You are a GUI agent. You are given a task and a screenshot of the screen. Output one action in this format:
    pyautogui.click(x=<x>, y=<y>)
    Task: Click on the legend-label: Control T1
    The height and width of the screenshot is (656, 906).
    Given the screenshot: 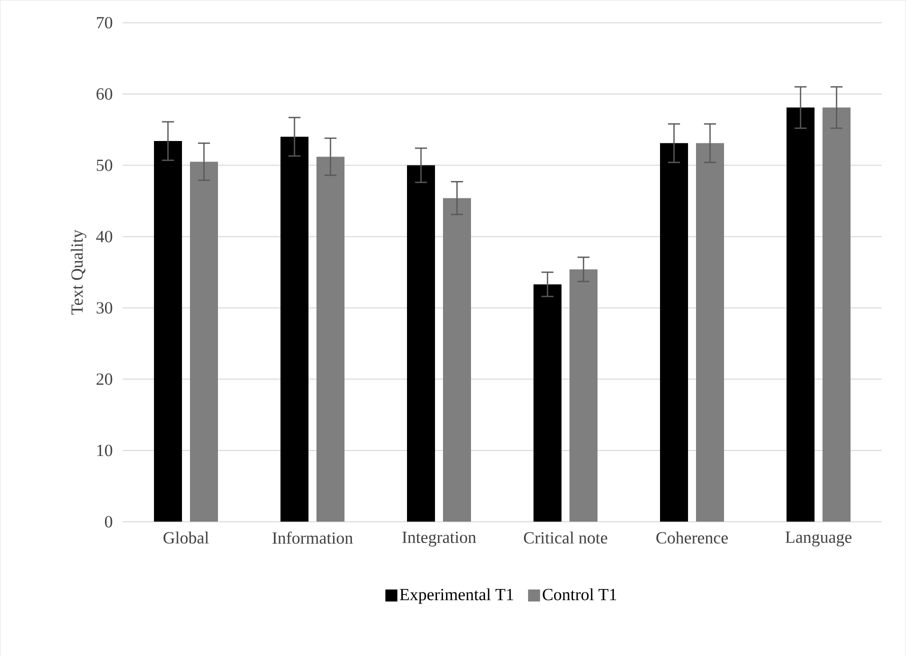 What is the action you would take?
    pyautogui.click(x=579, y=594)
    